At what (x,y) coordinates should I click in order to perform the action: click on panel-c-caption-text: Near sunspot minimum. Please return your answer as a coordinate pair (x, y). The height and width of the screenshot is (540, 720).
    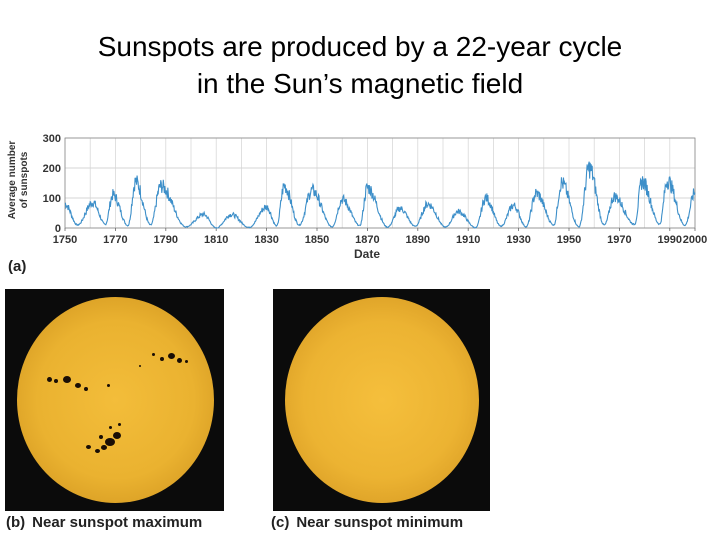
    Looking at the image, I should click on (380, 522).